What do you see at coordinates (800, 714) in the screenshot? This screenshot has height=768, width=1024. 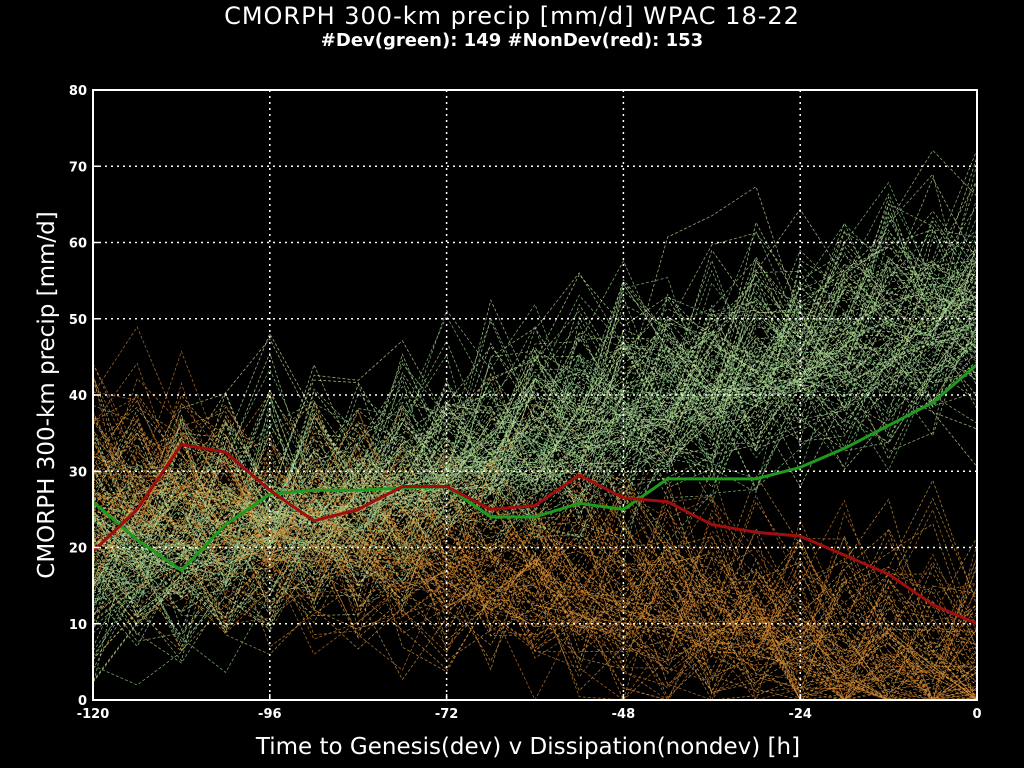 I see `x-tick-label: -24` at bounding box center [800, 714].